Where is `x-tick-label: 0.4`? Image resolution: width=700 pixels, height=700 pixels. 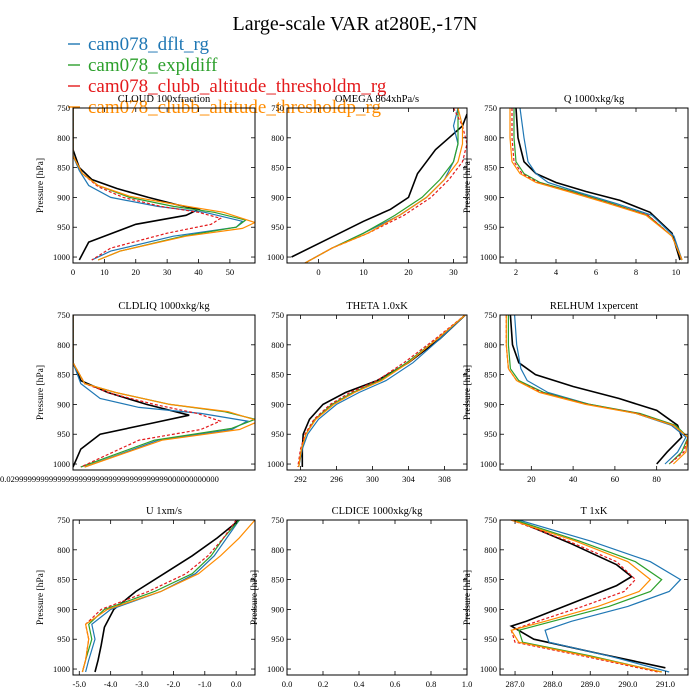 x-tick-label: 0.4 is located at coordinates (359, 684).